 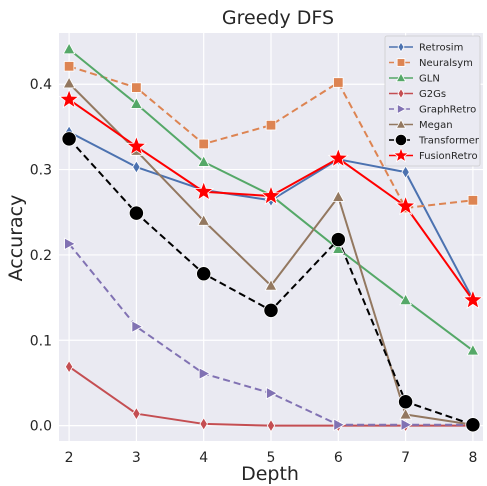 What do you see at coordinates (448, 156) in the screenshot?
I see `legend-label-fusionretro: FusionRetro` at bounding box center [448, 156].